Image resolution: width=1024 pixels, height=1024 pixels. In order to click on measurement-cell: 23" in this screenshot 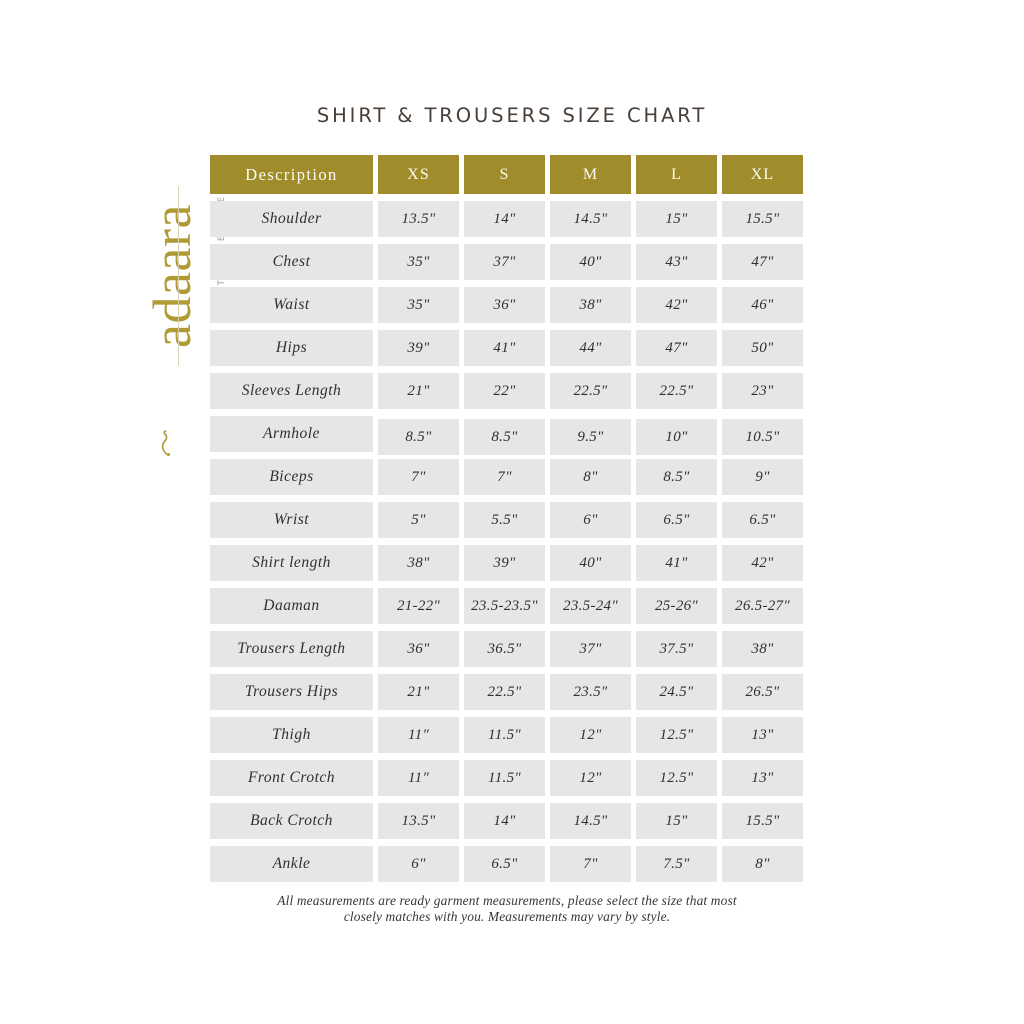, I will do `click(762, 391)`.